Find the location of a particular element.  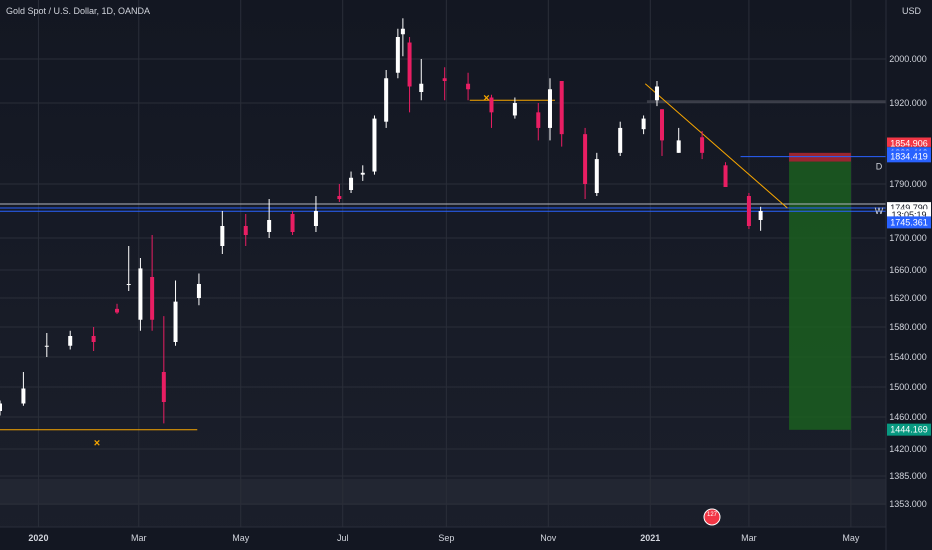

price-label-text: 1749.790 is located at coordinates (909, 208).